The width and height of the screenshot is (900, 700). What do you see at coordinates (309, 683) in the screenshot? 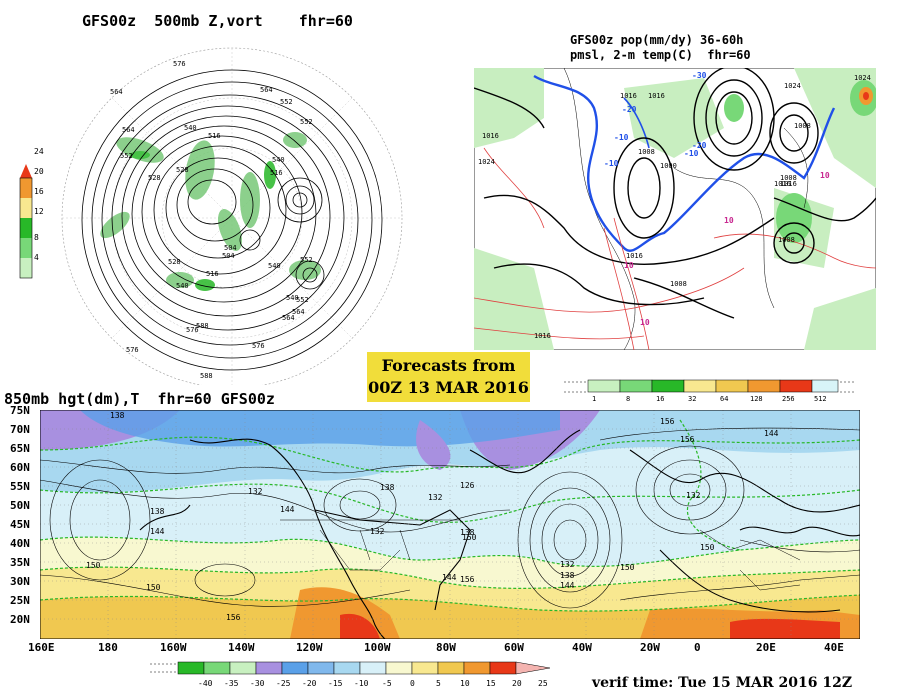
I see `temp-tick: -20` at bounding box center [309, 683].